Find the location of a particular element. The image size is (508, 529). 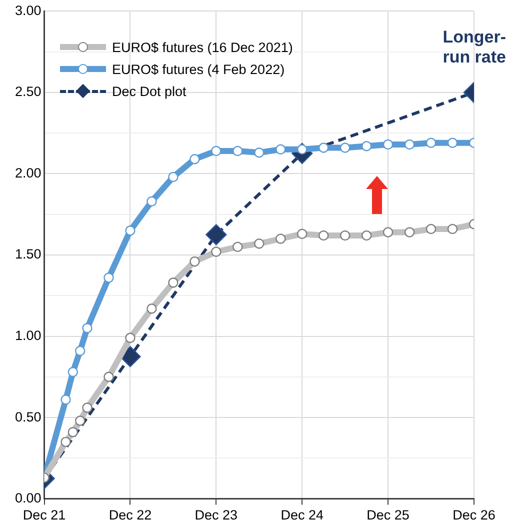

legend-label: Dec Dot plot is located at coordinates (149, 91).